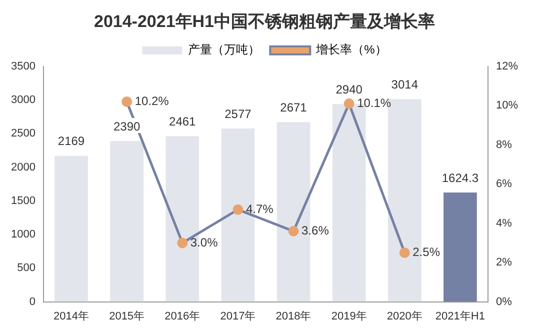  What do you see at coordinates (404, 316) in the screenshot?
I see `x-tick-label: 2020年` at bounding box center [404, 316].